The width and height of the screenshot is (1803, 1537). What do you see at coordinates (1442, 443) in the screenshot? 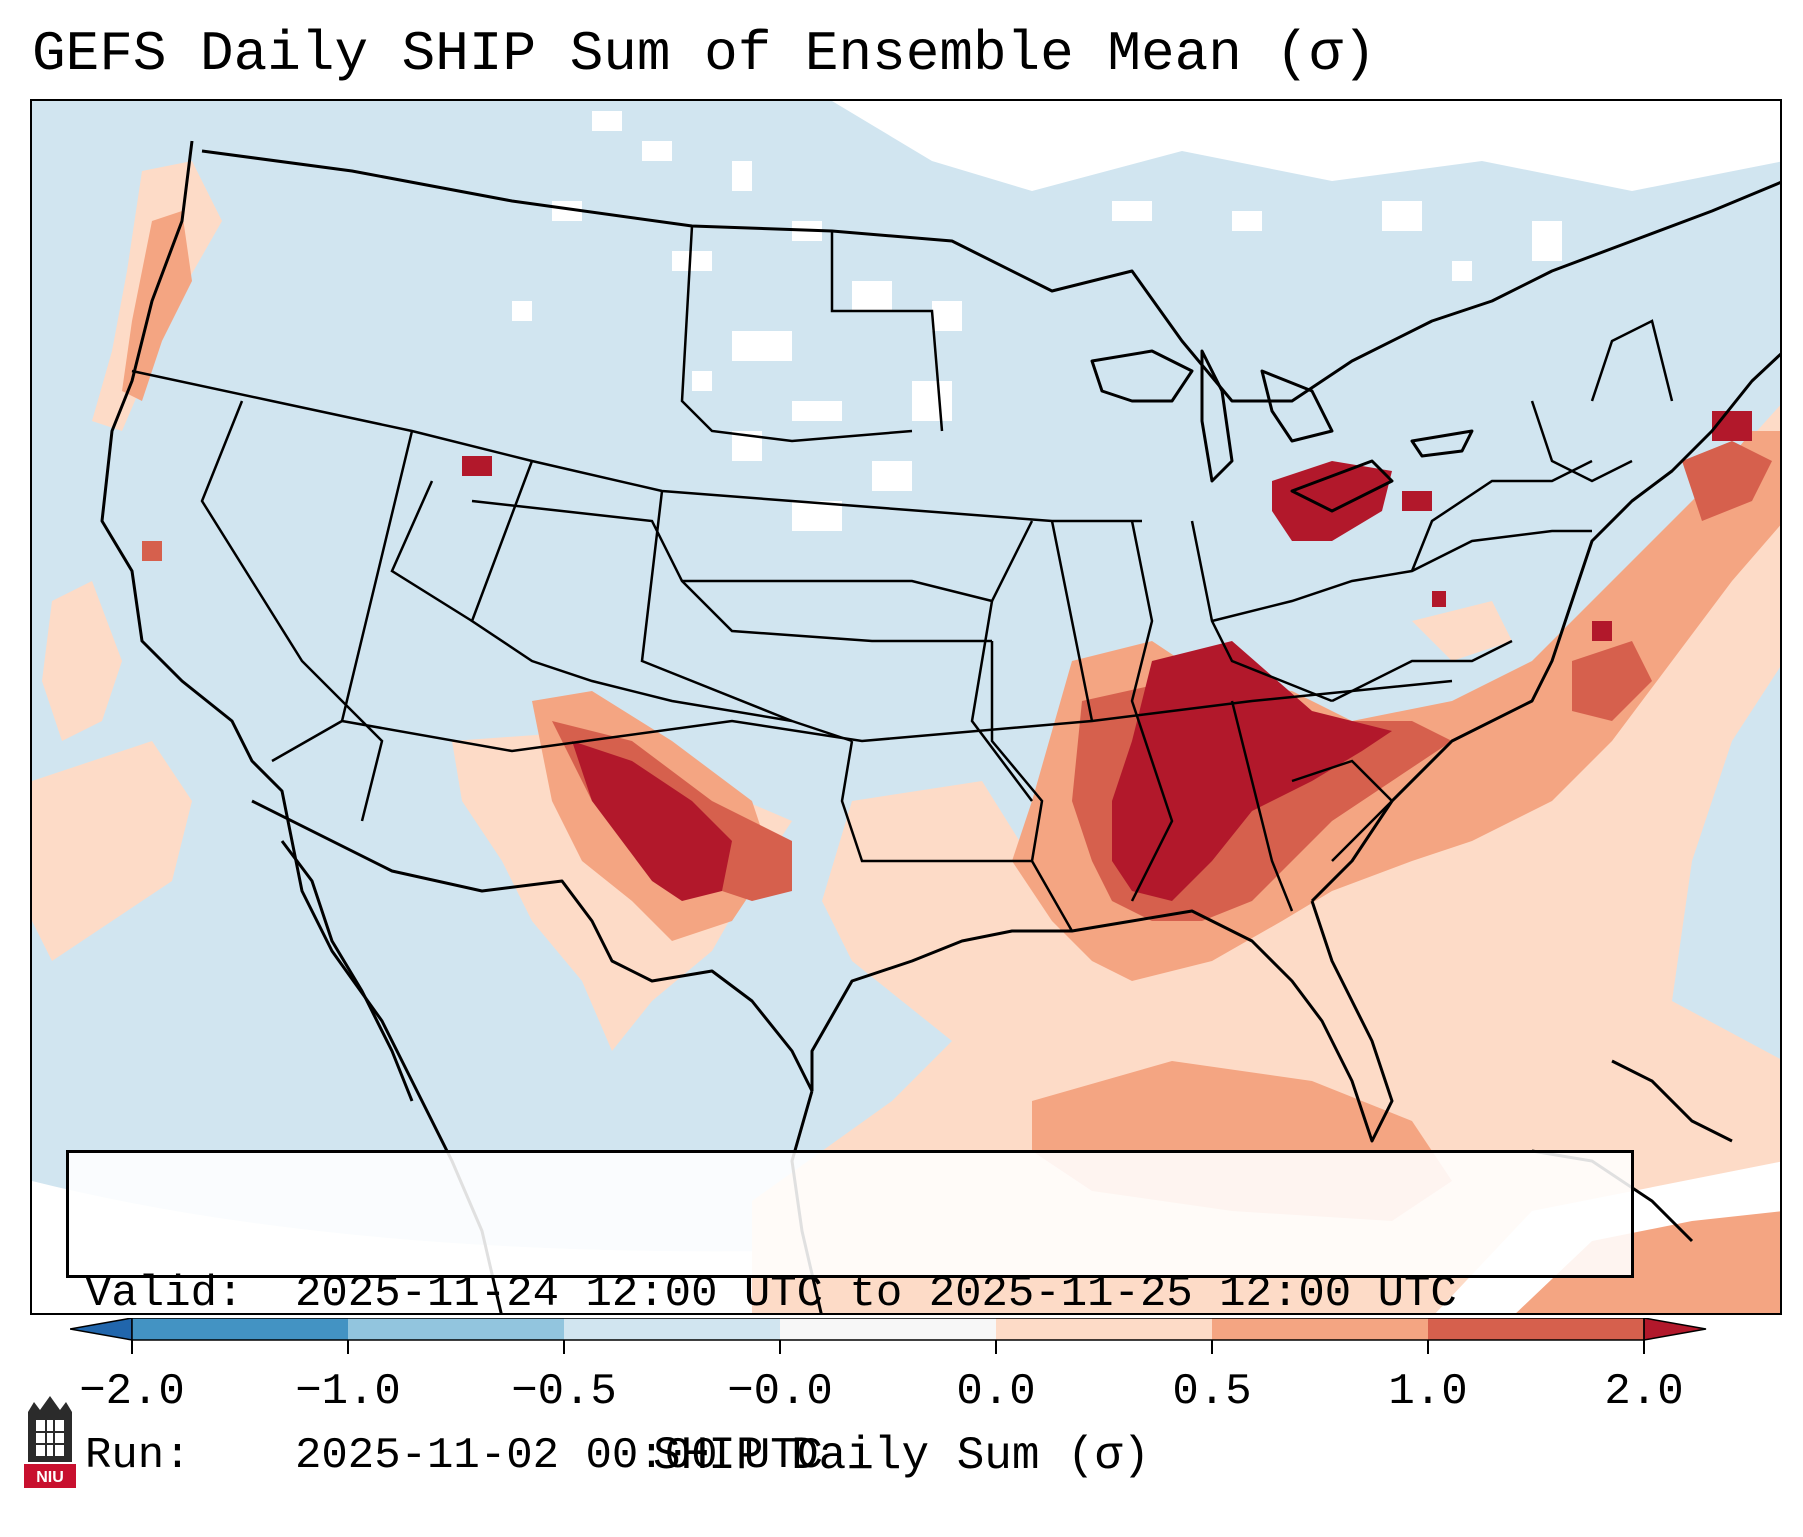
I see `lake-ontario` at bounding box center [1442, 443].